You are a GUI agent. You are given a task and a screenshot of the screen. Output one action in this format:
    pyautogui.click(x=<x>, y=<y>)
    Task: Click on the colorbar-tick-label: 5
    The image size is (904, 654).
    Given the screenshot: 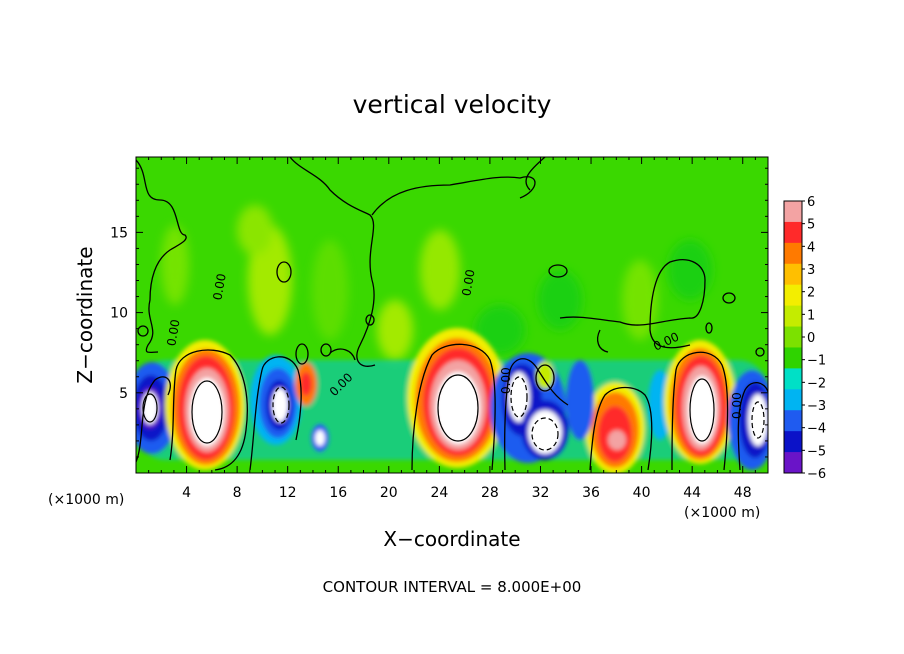 What is the action you would take?
    pyautogui.click(x=811, y=225)
    